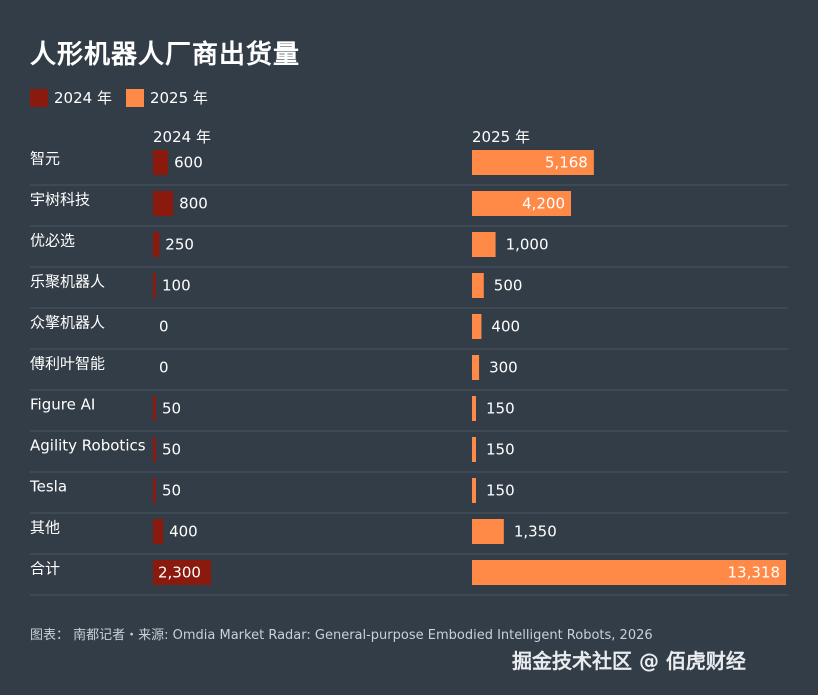  I want to click on category-label: 宇树科技, so click(60, 200).